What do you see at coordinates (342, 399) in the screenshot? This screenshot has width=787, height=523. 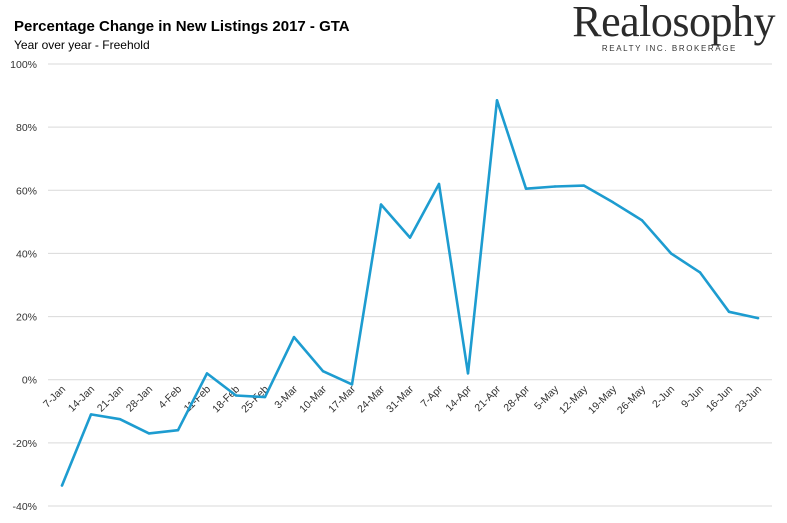 I see `x-tick-label: 17-Mar` at bounding box center [342, 399].